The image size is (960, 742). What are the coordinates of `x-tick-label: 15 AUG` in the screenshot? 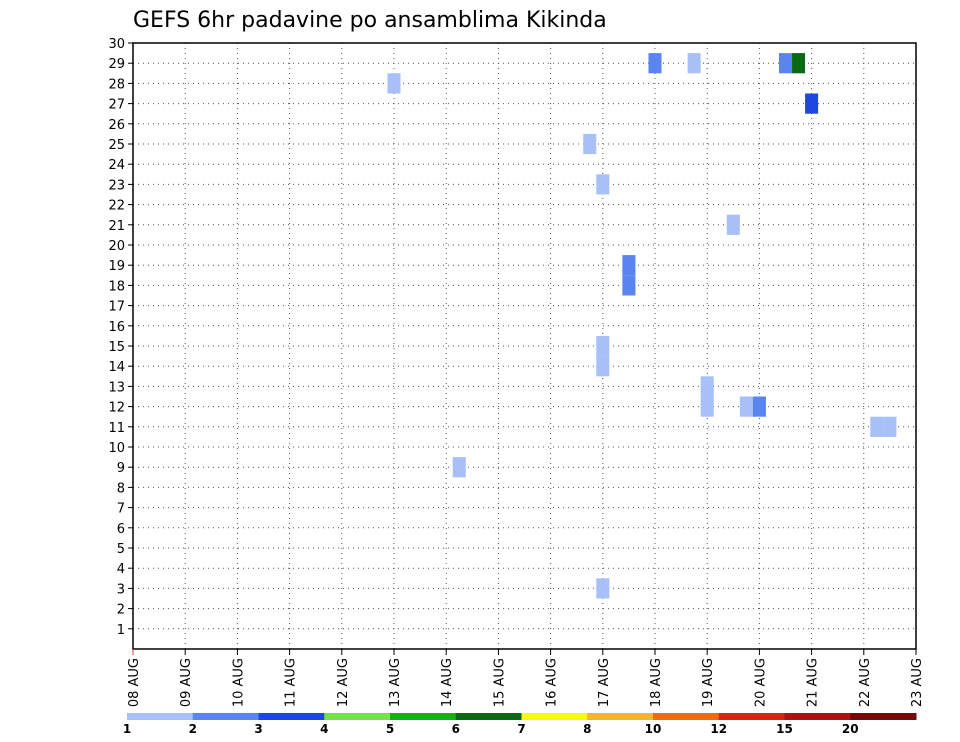 It's located at (499, 682).